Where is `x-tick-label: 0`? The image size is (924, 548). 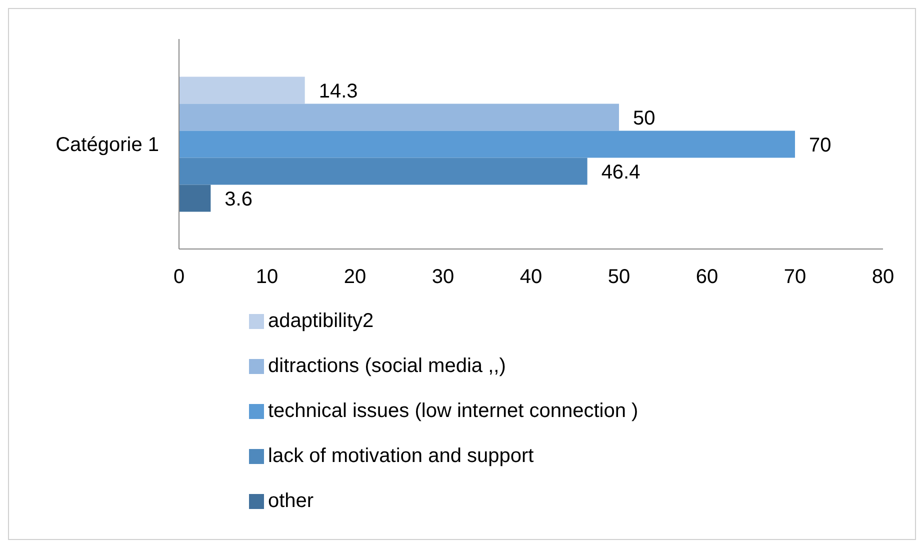 x-tick-label: 0 is located at coordinates (179, 277).